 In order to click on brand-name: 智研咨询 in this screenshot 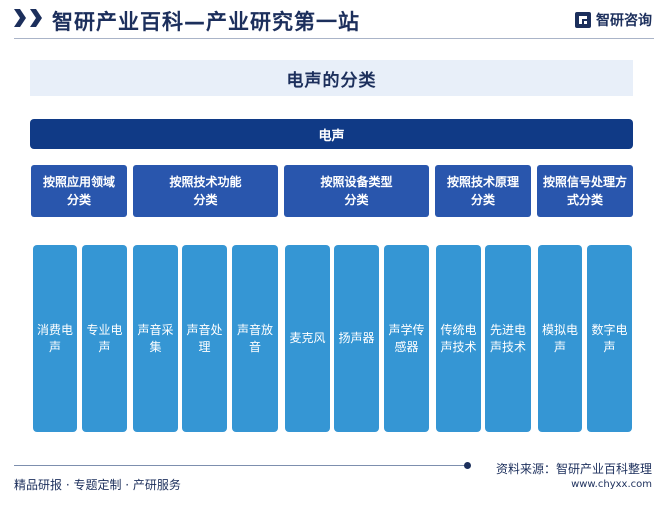, I will do `click(624, 21)`.